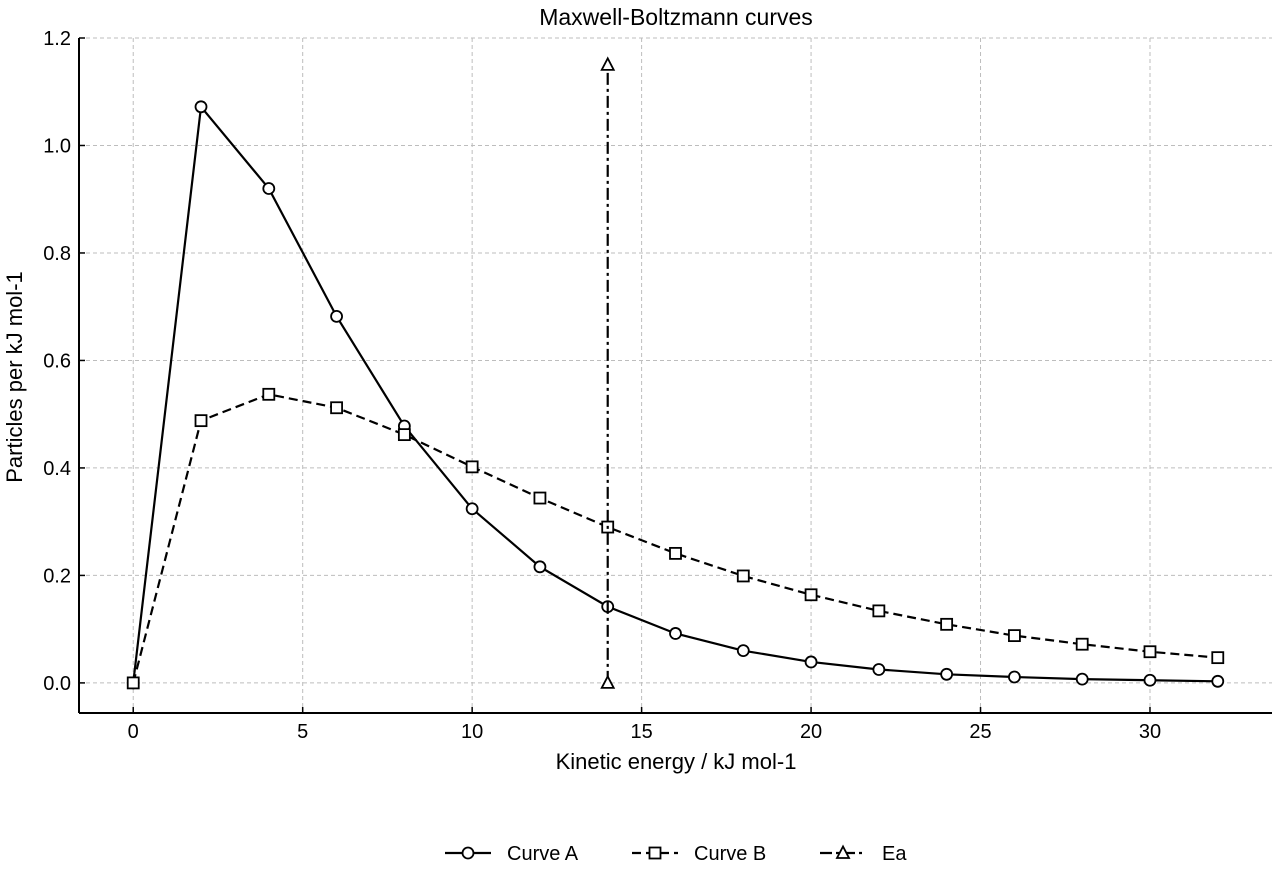 The height and width of the screenshot is (880, 1280). I want to click on y-tick-label: 0.0, so click(57, 684).